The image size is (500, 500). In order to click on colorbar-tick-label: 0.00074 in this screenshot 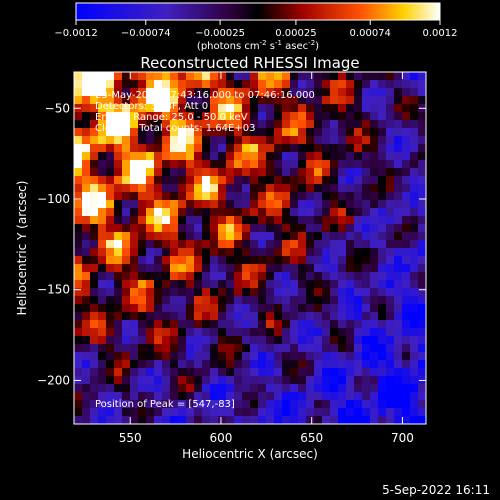, I will do `click(370, 33)`.